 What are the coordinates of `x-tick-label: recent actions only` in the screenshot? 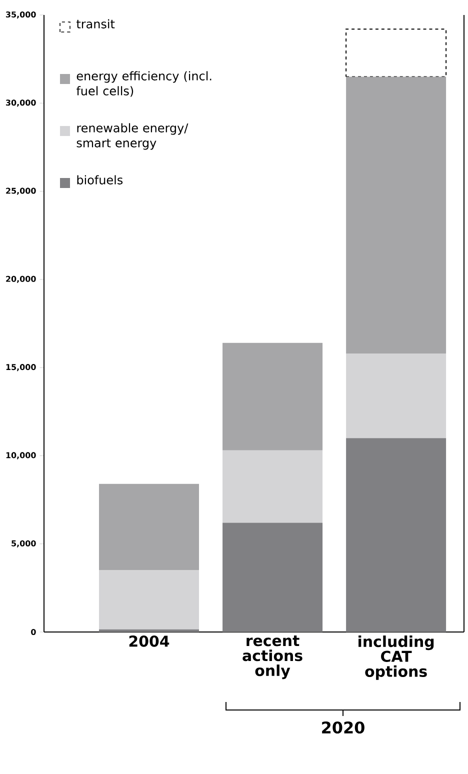 It's located at (272, 658).